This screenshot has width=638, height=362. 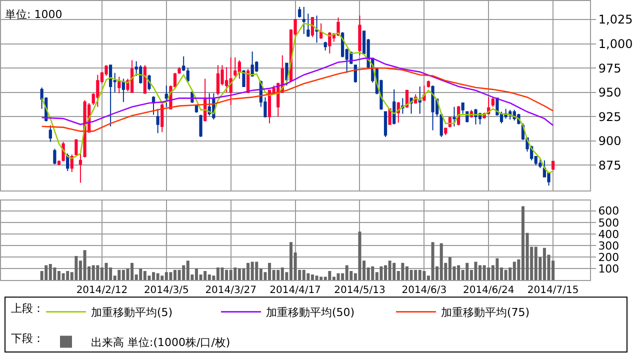 What do you see at coordinates (488, 290) in the screenshot?
I see `x-tick-label: 2014/6/24` at bounding box center [488, 290].